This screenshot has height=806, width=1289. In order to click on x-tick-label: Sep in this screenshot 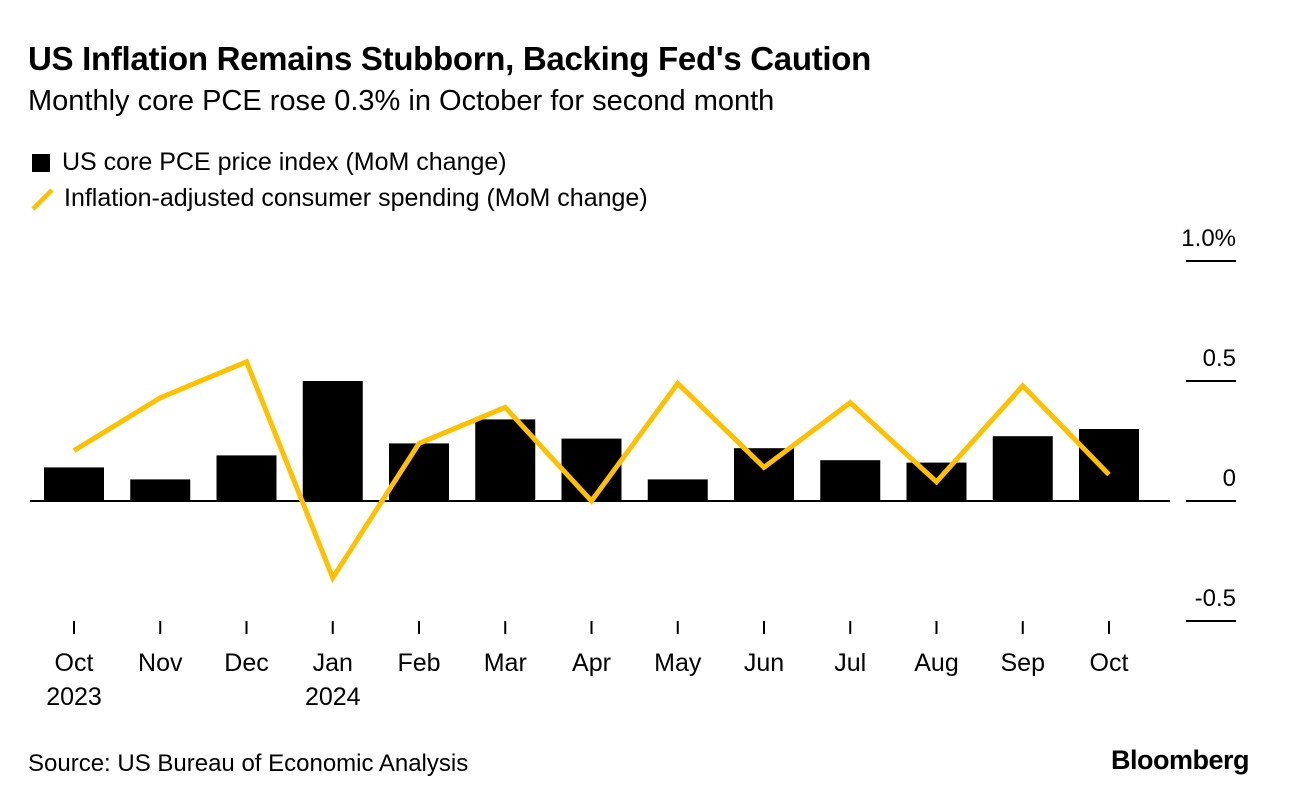, I will do `click(1023, 663)`.